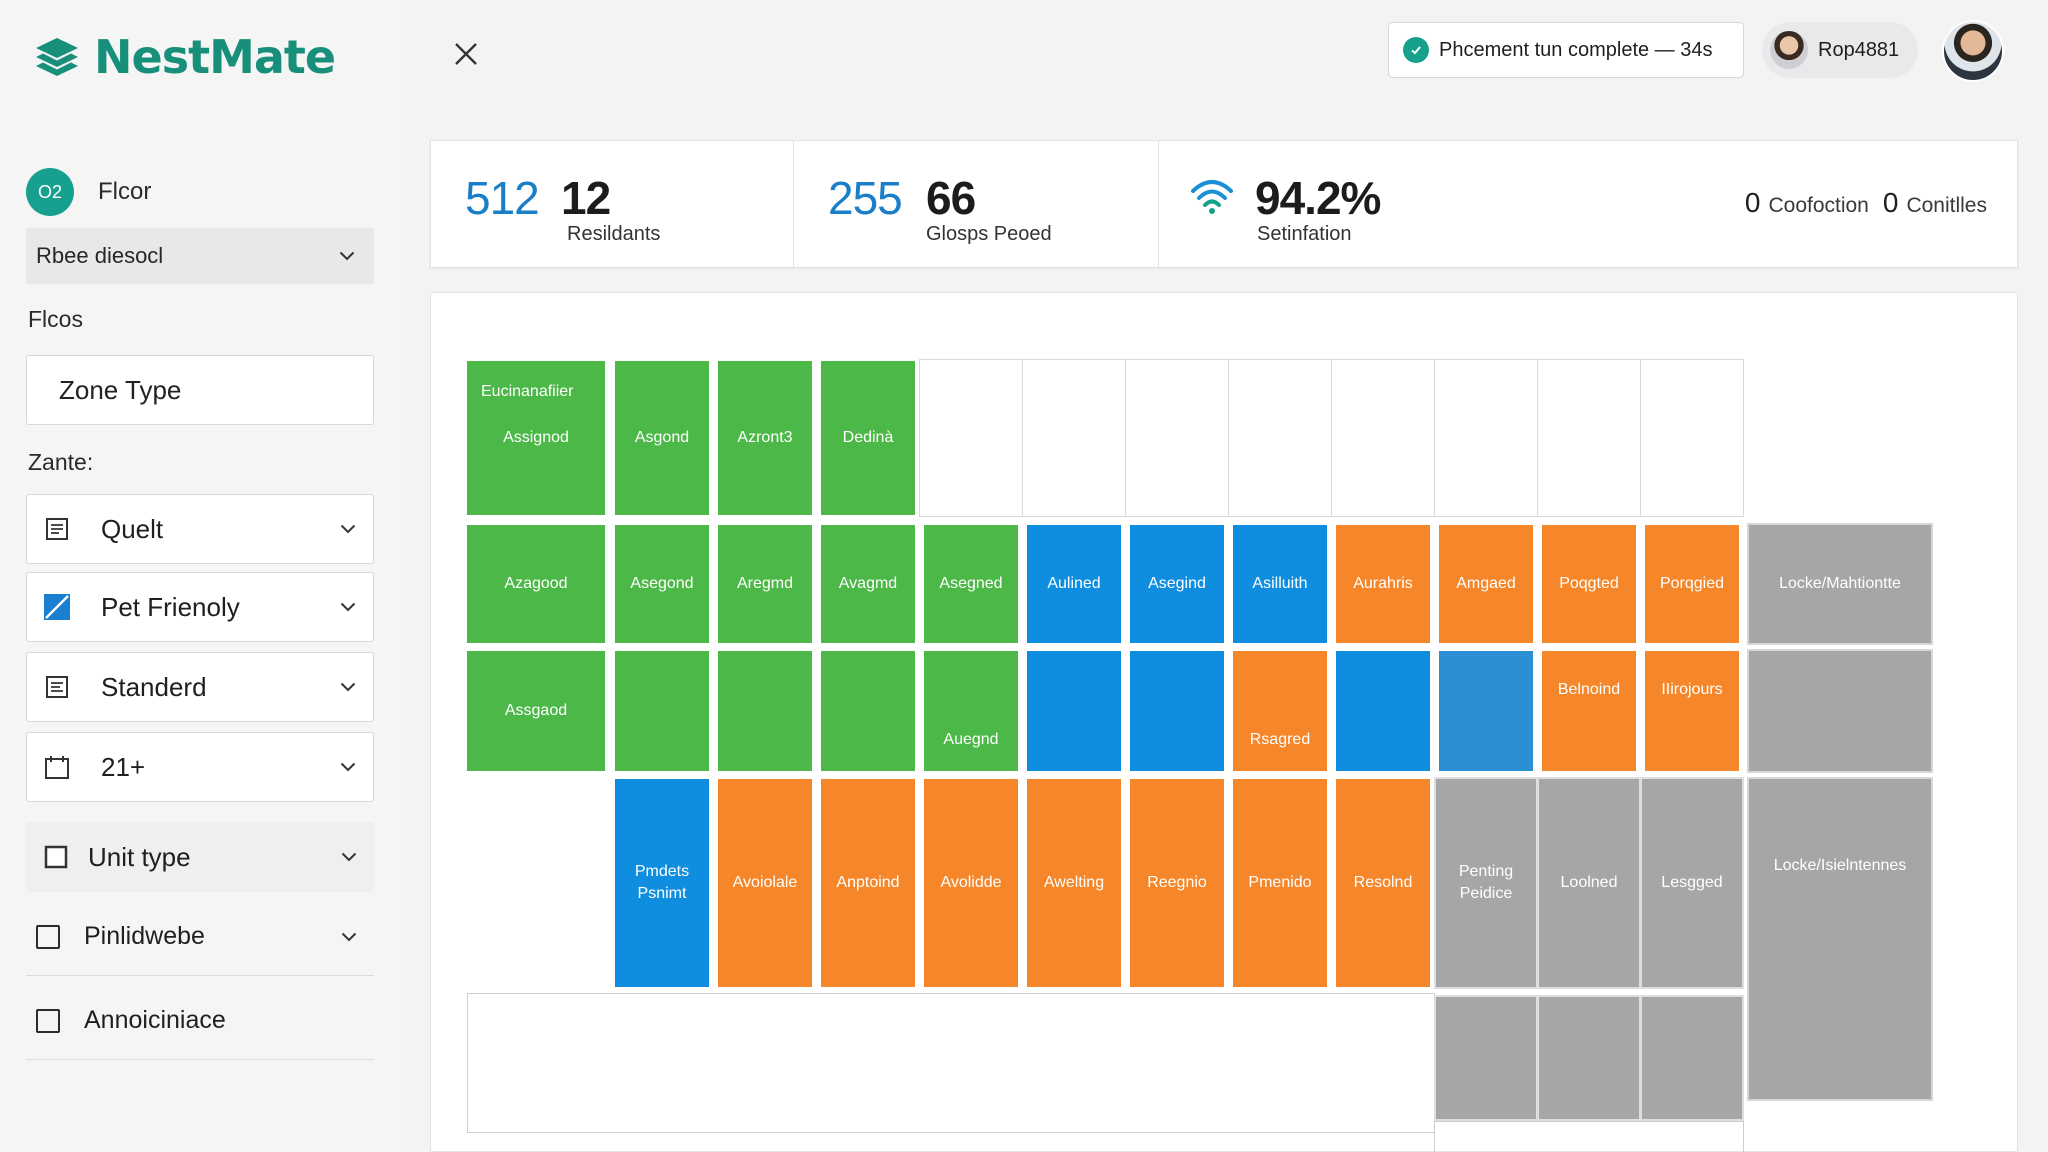  I want to click on unit-status: Locke/Mahtiontte, so click(1840, 584).